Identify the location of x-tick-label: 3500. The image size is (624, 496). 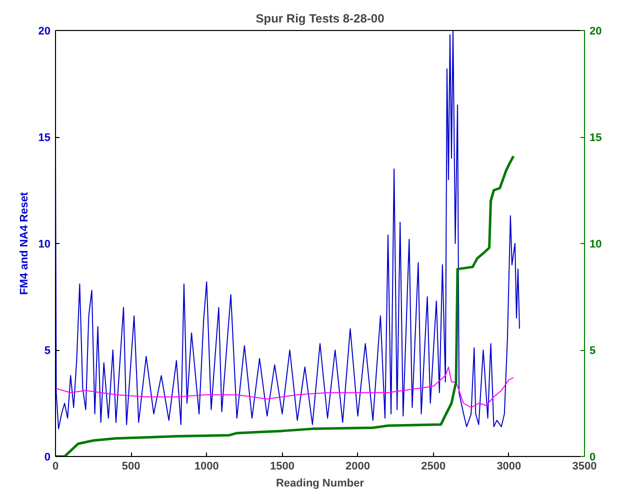
(584, 466).